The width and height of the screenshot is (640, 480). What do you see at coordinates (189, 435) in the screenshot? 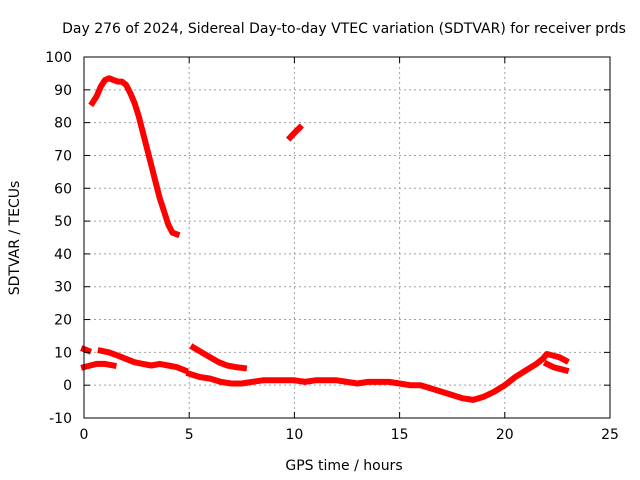
I see `x-tick-label: 5` at bounding box center [189, 435].